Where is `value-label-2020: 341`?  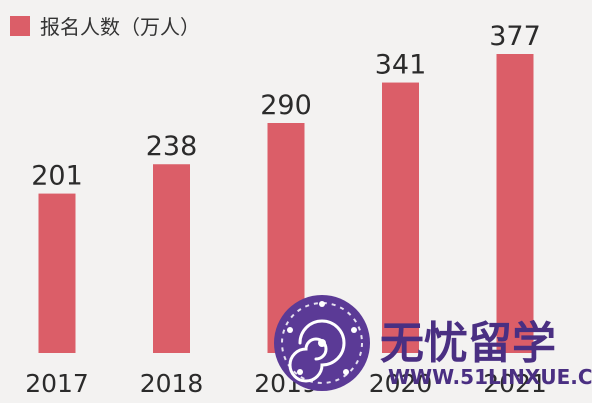 value-label-2020: 341 is located at coordinates (401, 65).